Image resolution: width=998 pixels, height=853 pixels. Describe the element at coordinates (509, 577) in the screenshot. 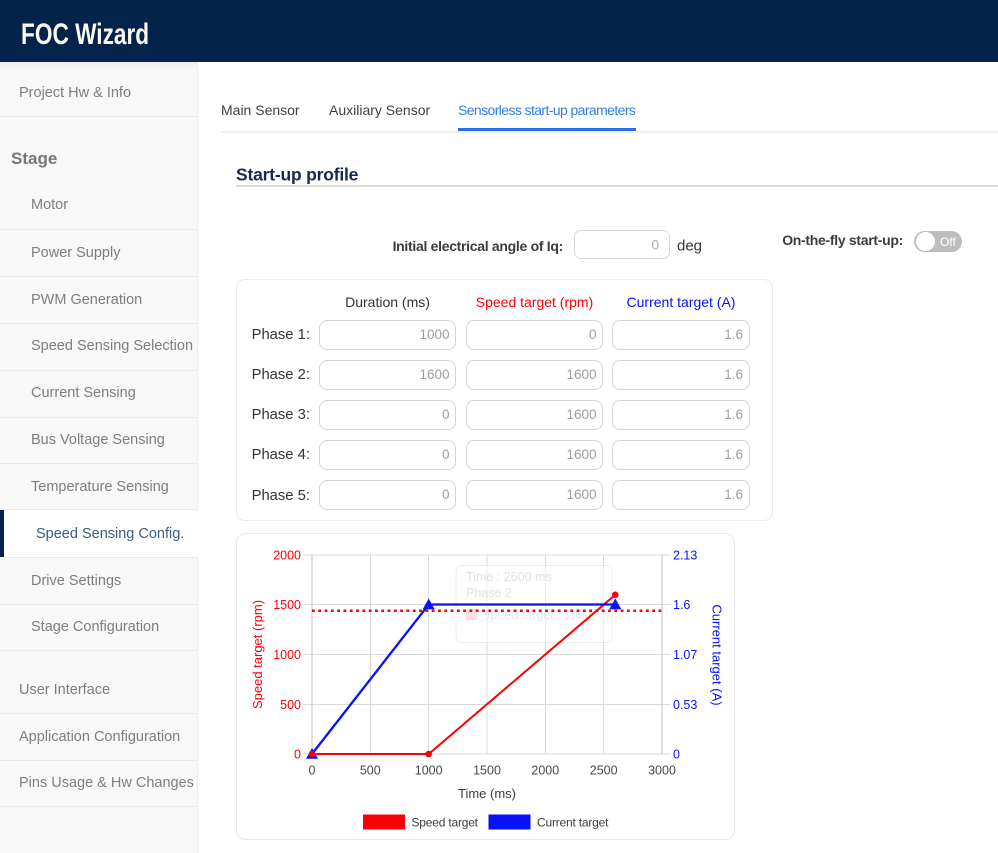

I see `svg-text: Time : 2600 ms` at that location.